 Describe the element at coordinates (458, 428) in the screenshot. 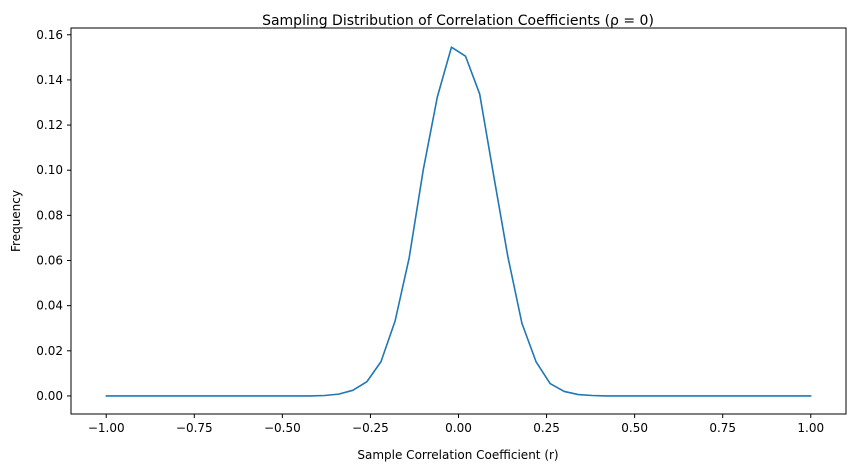

I see `x-tick-label: 0.00` at that location.